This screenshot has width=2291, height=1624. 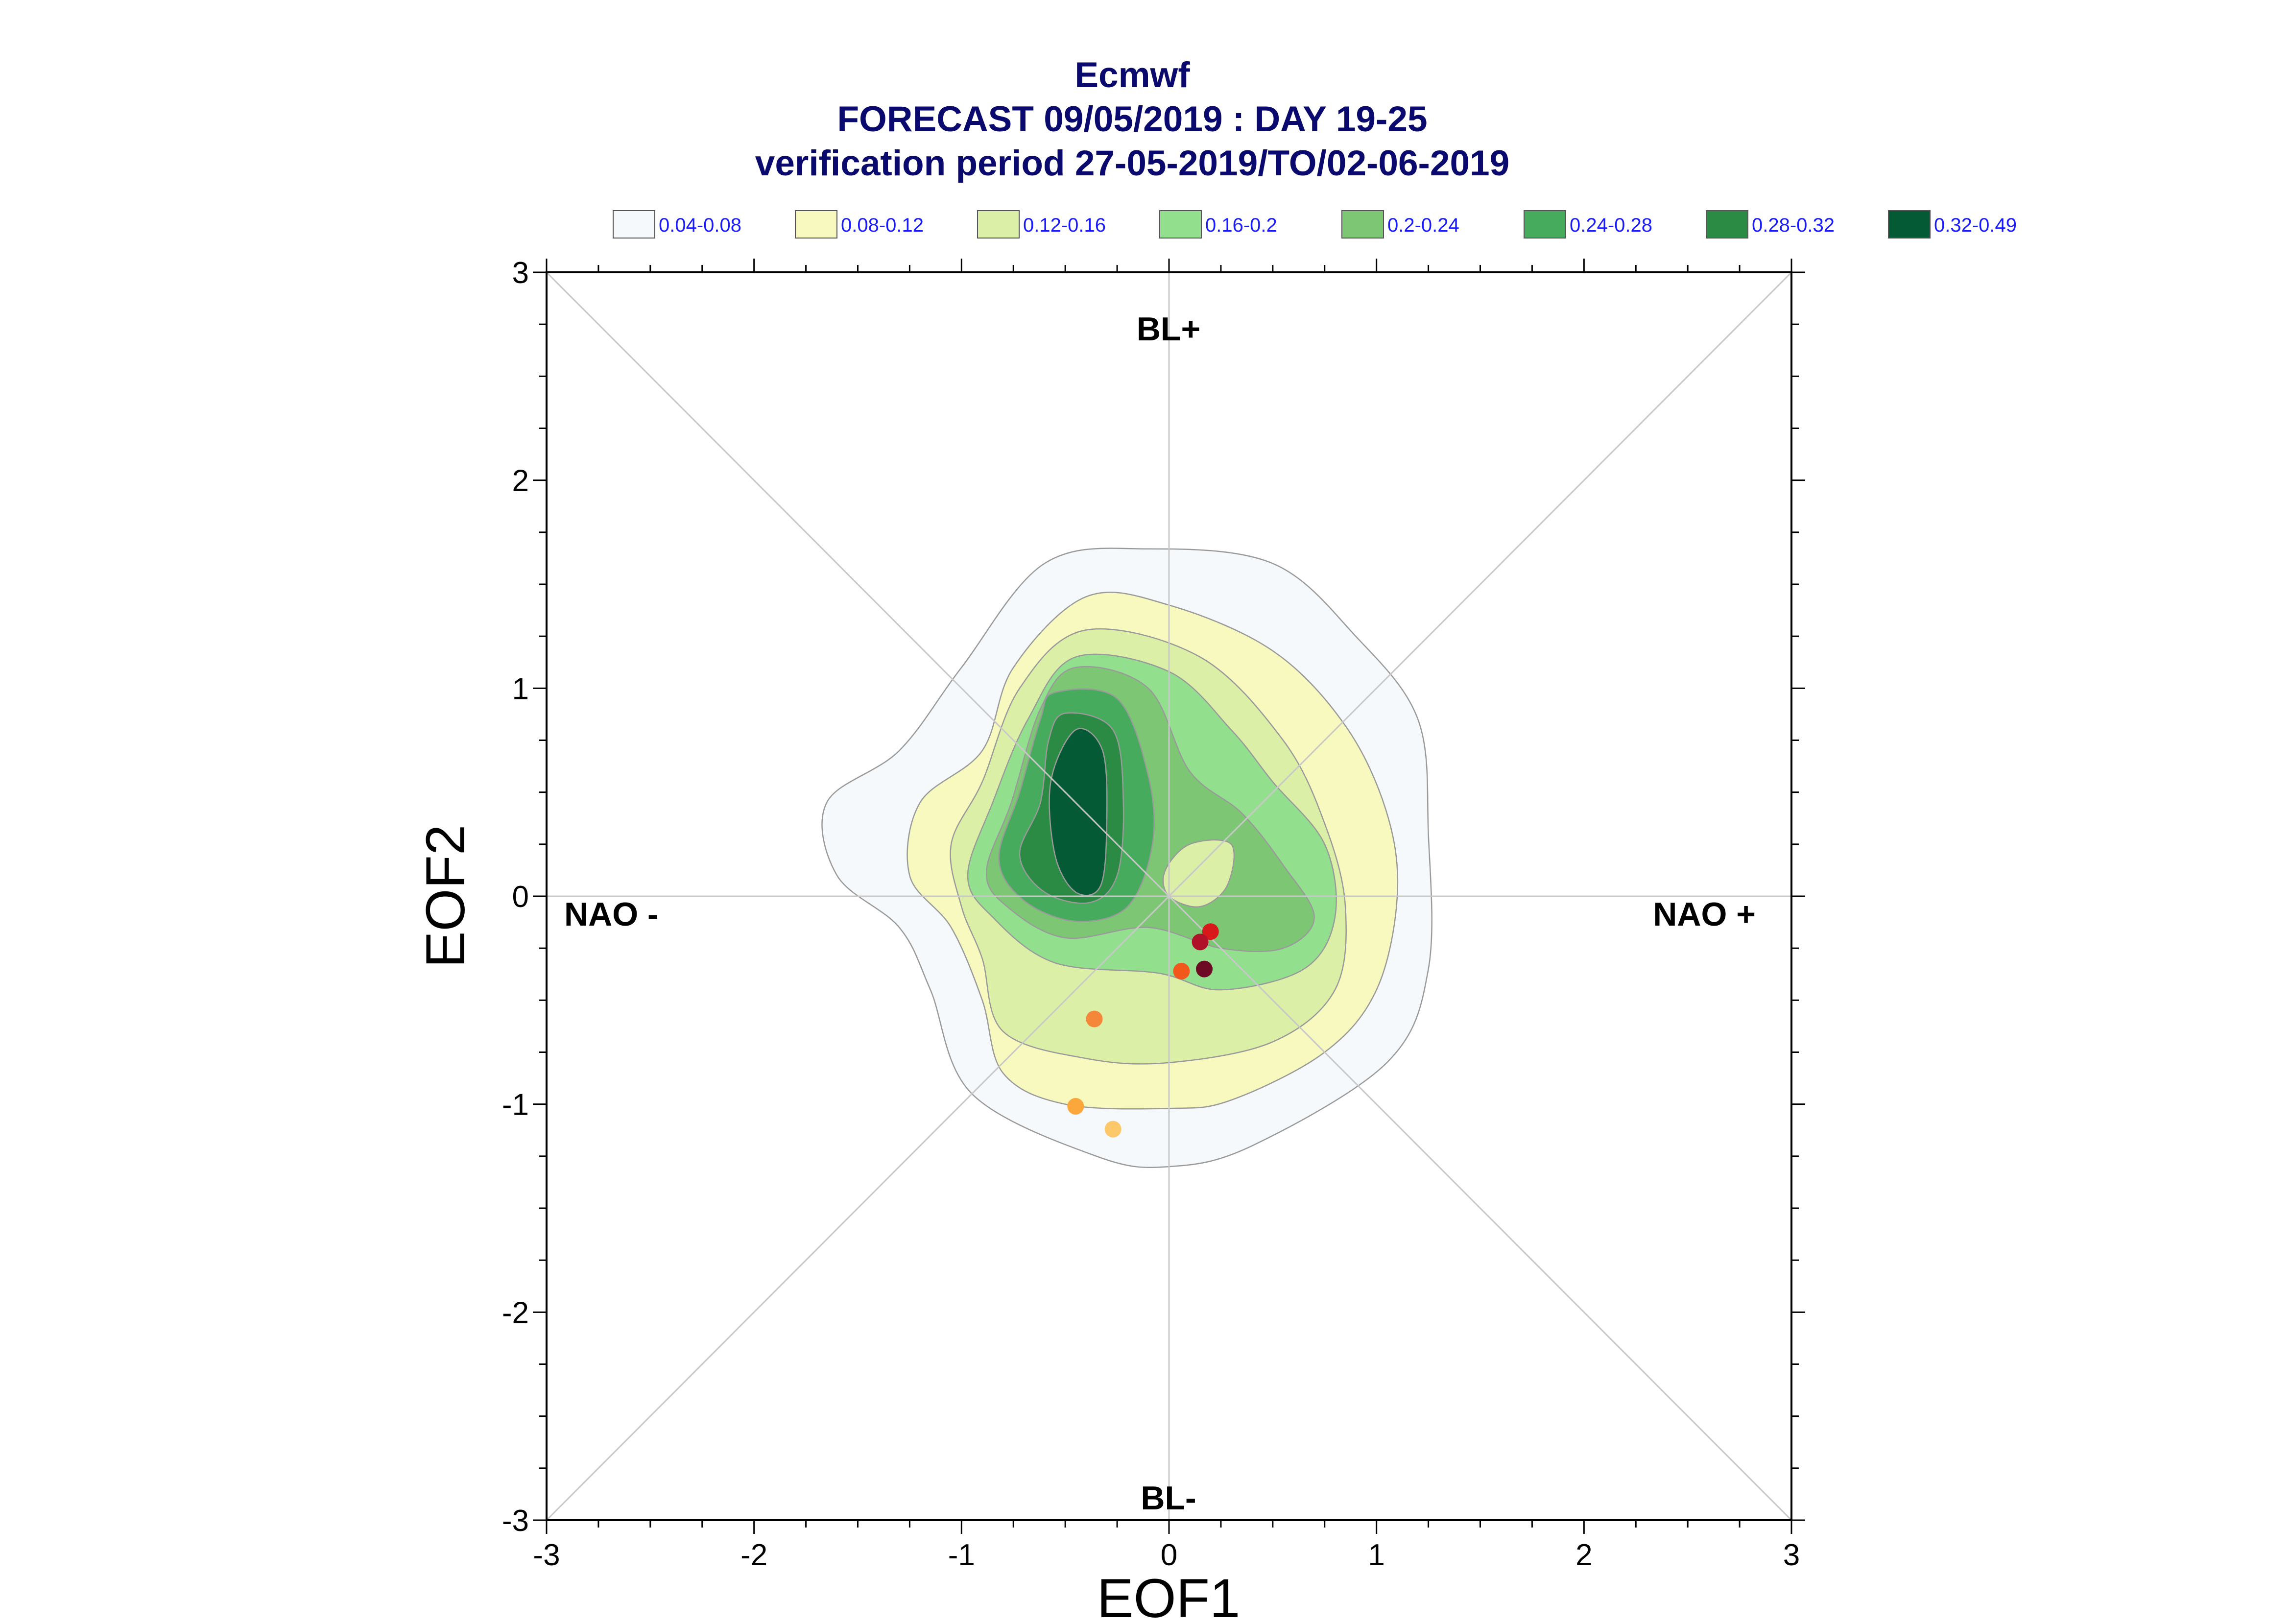 What do you see at coordinates (515, 1105) in the screenshot?
I see `y-tick-label: -1` at bounding box center [515, 1105].